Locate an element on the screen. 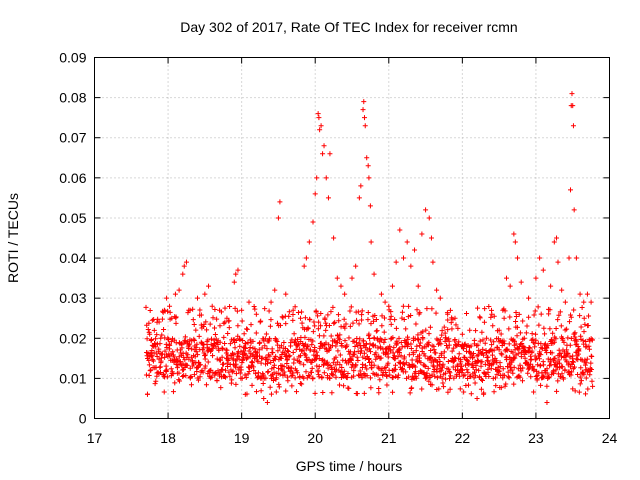 Image resolution: width=640 pixels, height=480 pixels. y-tick-label: 0.02 is located at coordinates (72, 338).